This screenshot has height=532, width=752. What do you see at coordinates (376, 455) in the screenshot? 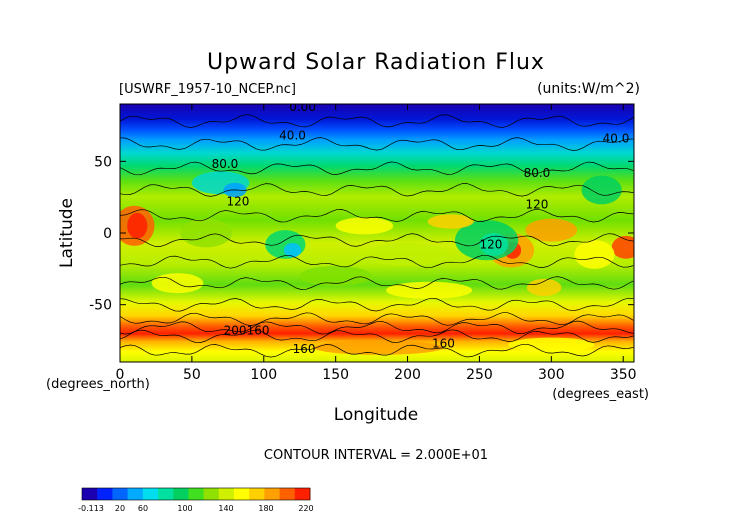
I see `contour-interval-note: CONTOUR INTERVAL = 2.000E+01` at bounding box center [376, 455].